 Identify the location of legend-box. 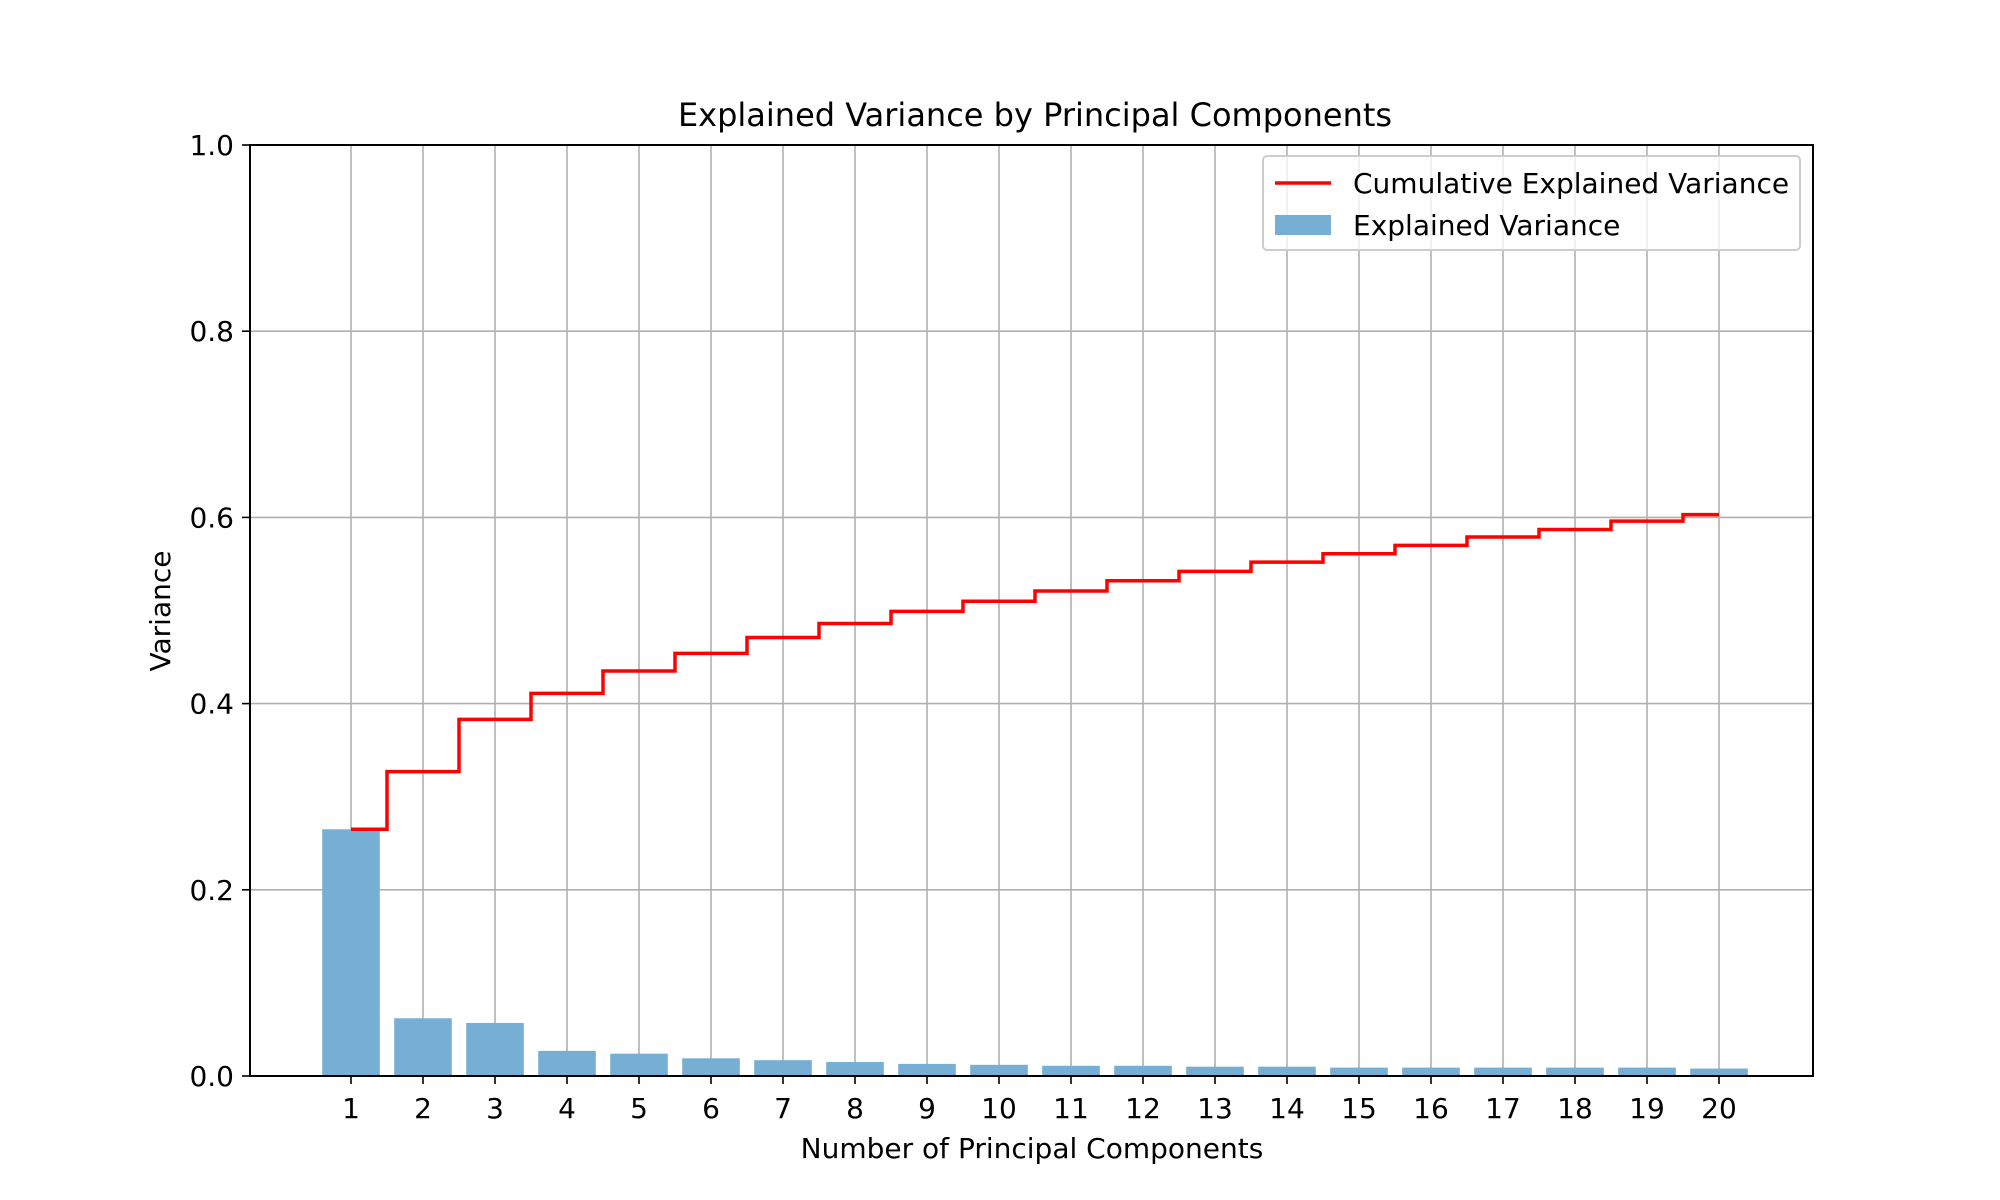
(1531, 203).